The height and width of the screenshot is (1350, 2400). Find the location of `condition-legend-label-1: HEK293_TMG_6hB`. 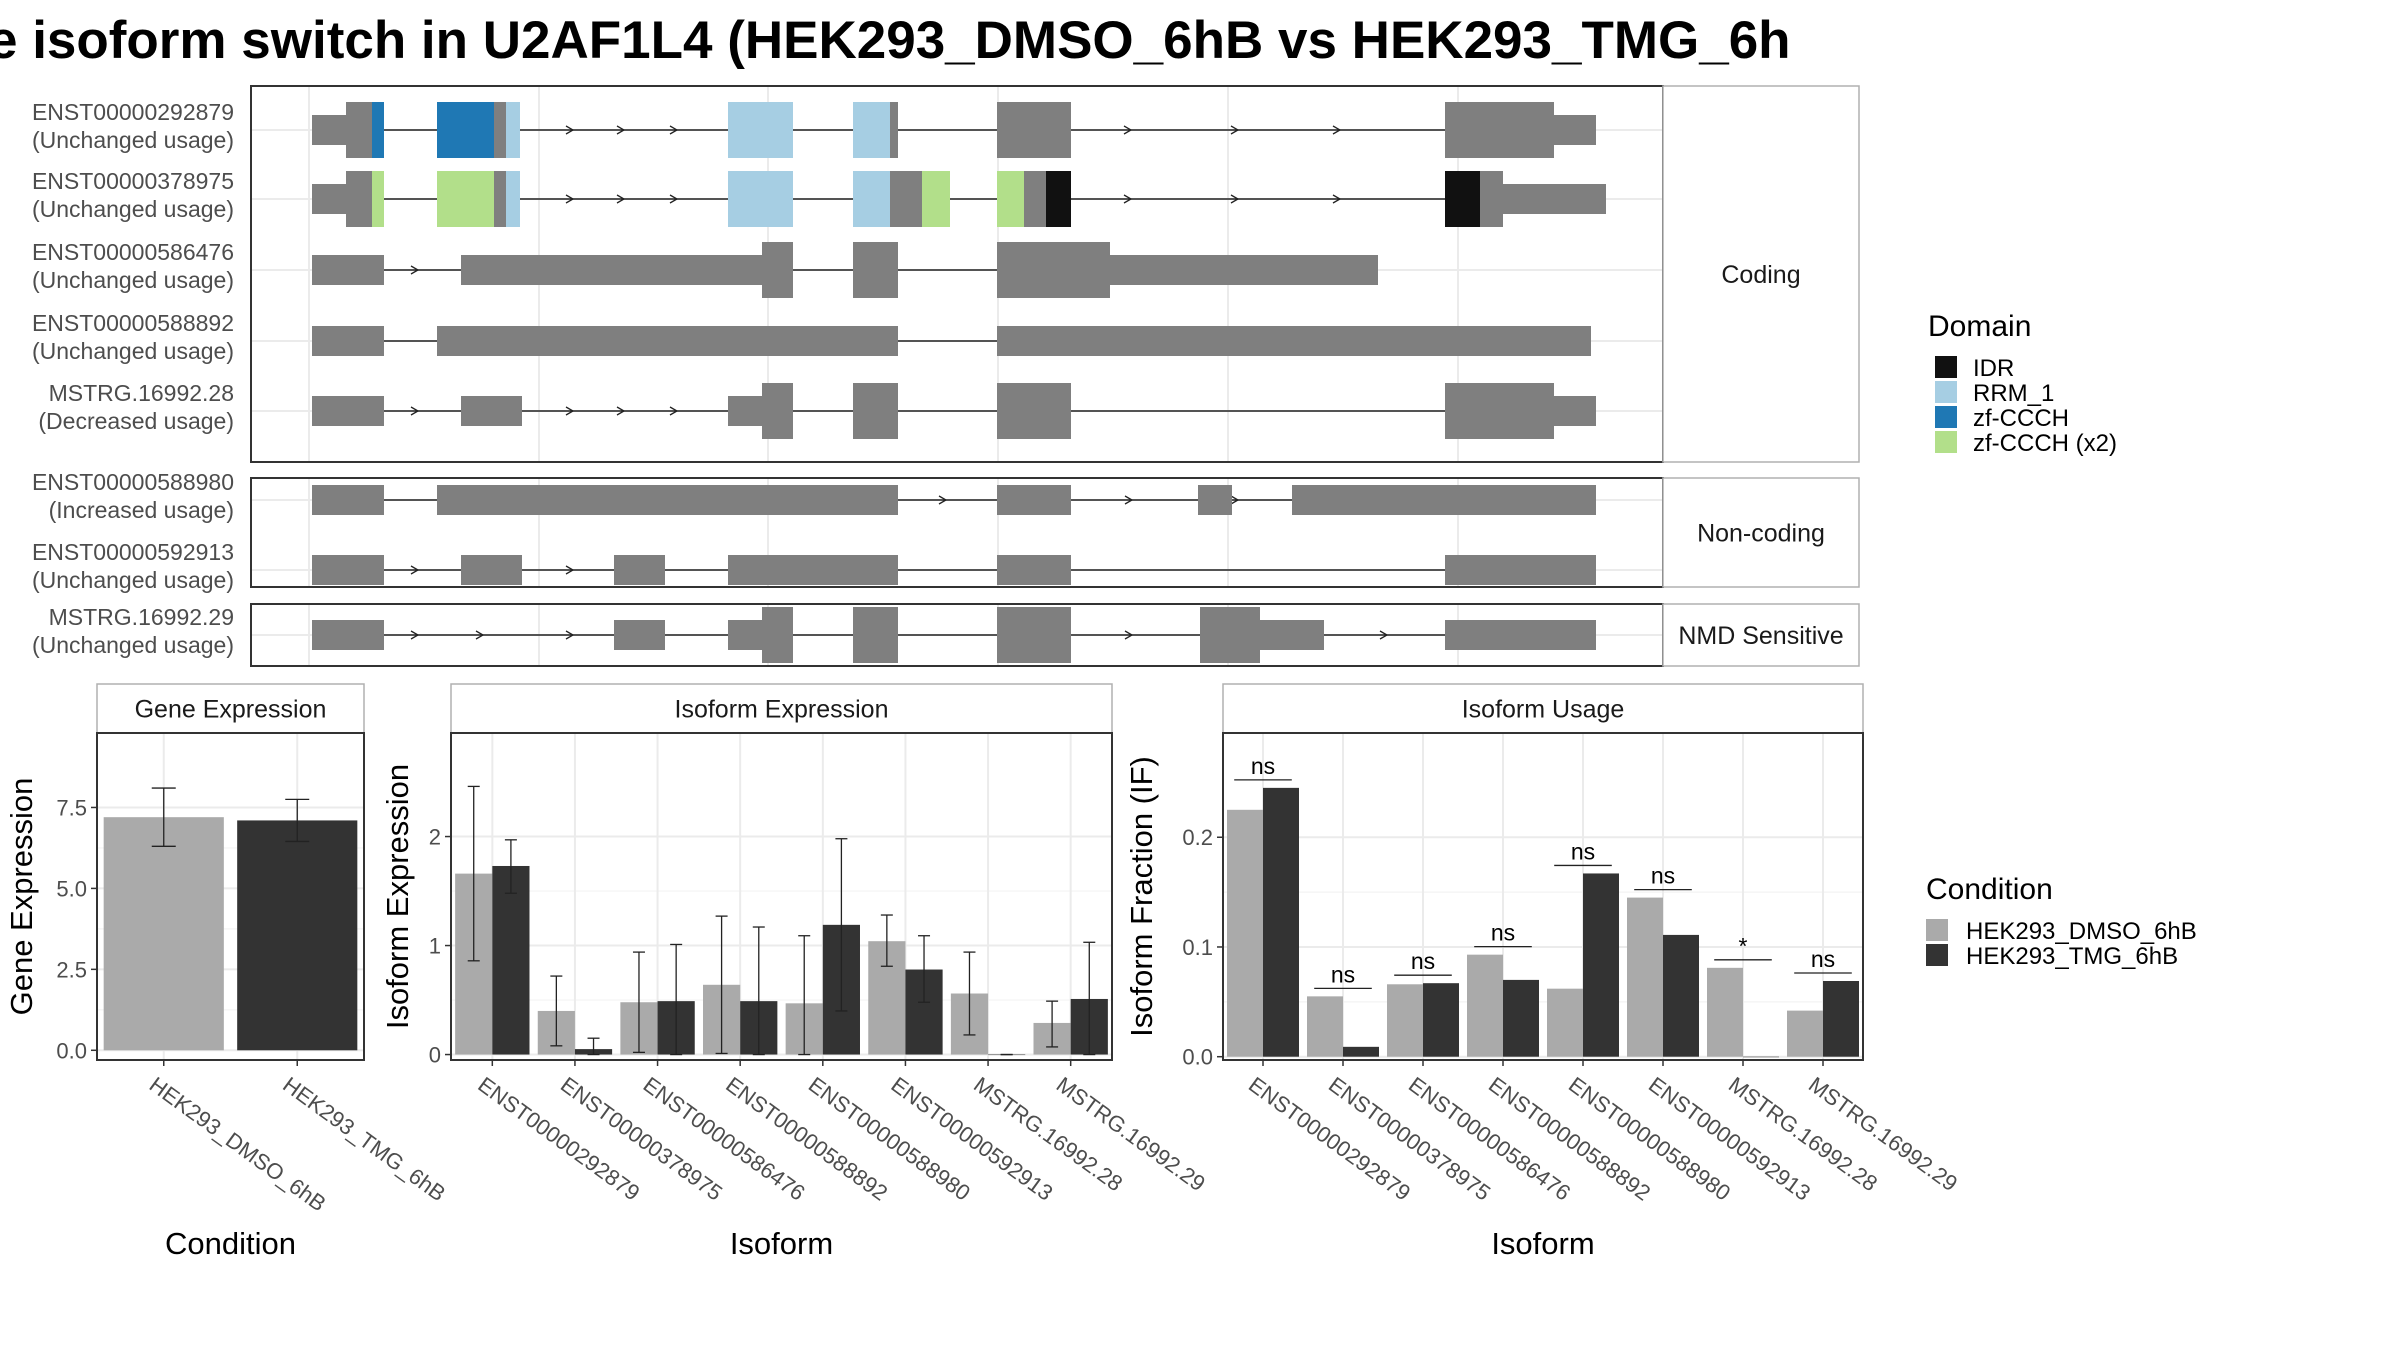

condition-legend-label-1: HEK293_TMG_6hB is located at coordinates (2072, 956).